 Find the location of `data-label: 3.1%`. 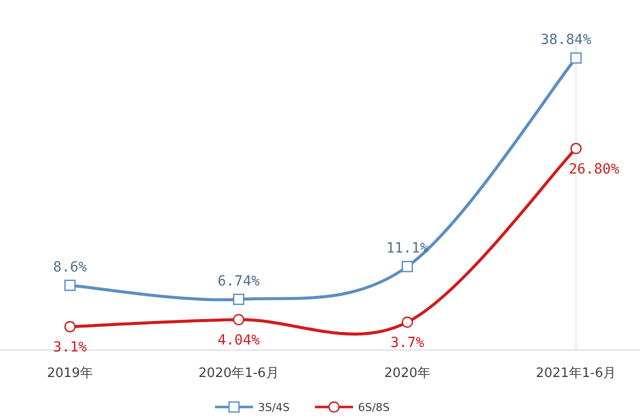

data-label: 3.1% is located at coordinates (70, 348).